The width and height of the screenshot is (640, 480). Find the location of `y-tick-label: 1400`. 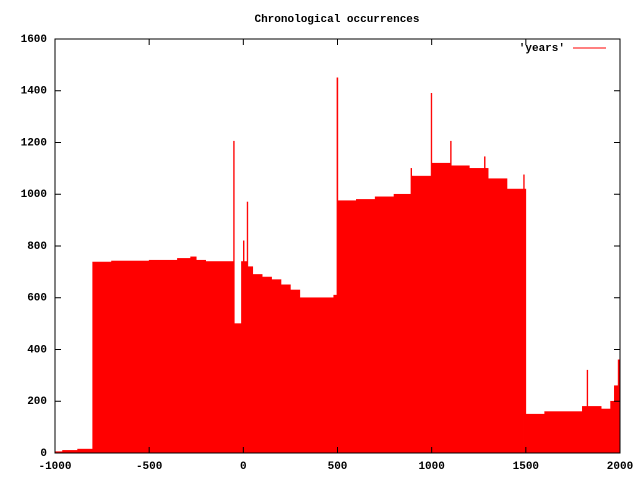

y-tick-label: 1400 is located at coordinates (34, 92).